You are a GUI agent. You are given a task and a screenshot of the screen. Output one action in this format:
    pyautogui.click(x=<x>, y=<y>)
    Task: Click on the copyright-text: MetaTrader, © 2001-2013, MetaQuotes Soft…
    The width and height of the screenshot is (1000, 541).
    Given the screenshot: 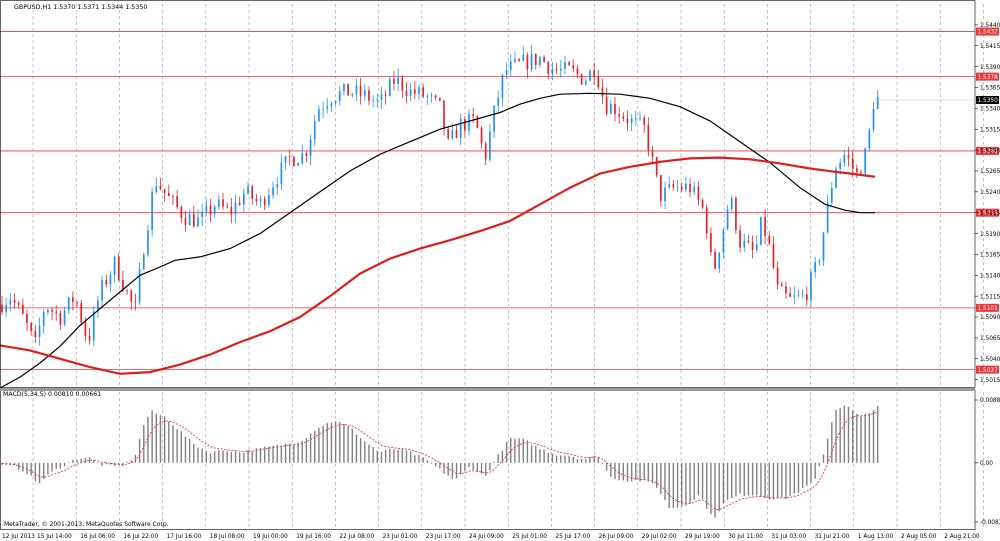 What is the action you would take?
    pyautogui.click(x=86, y=524)
    